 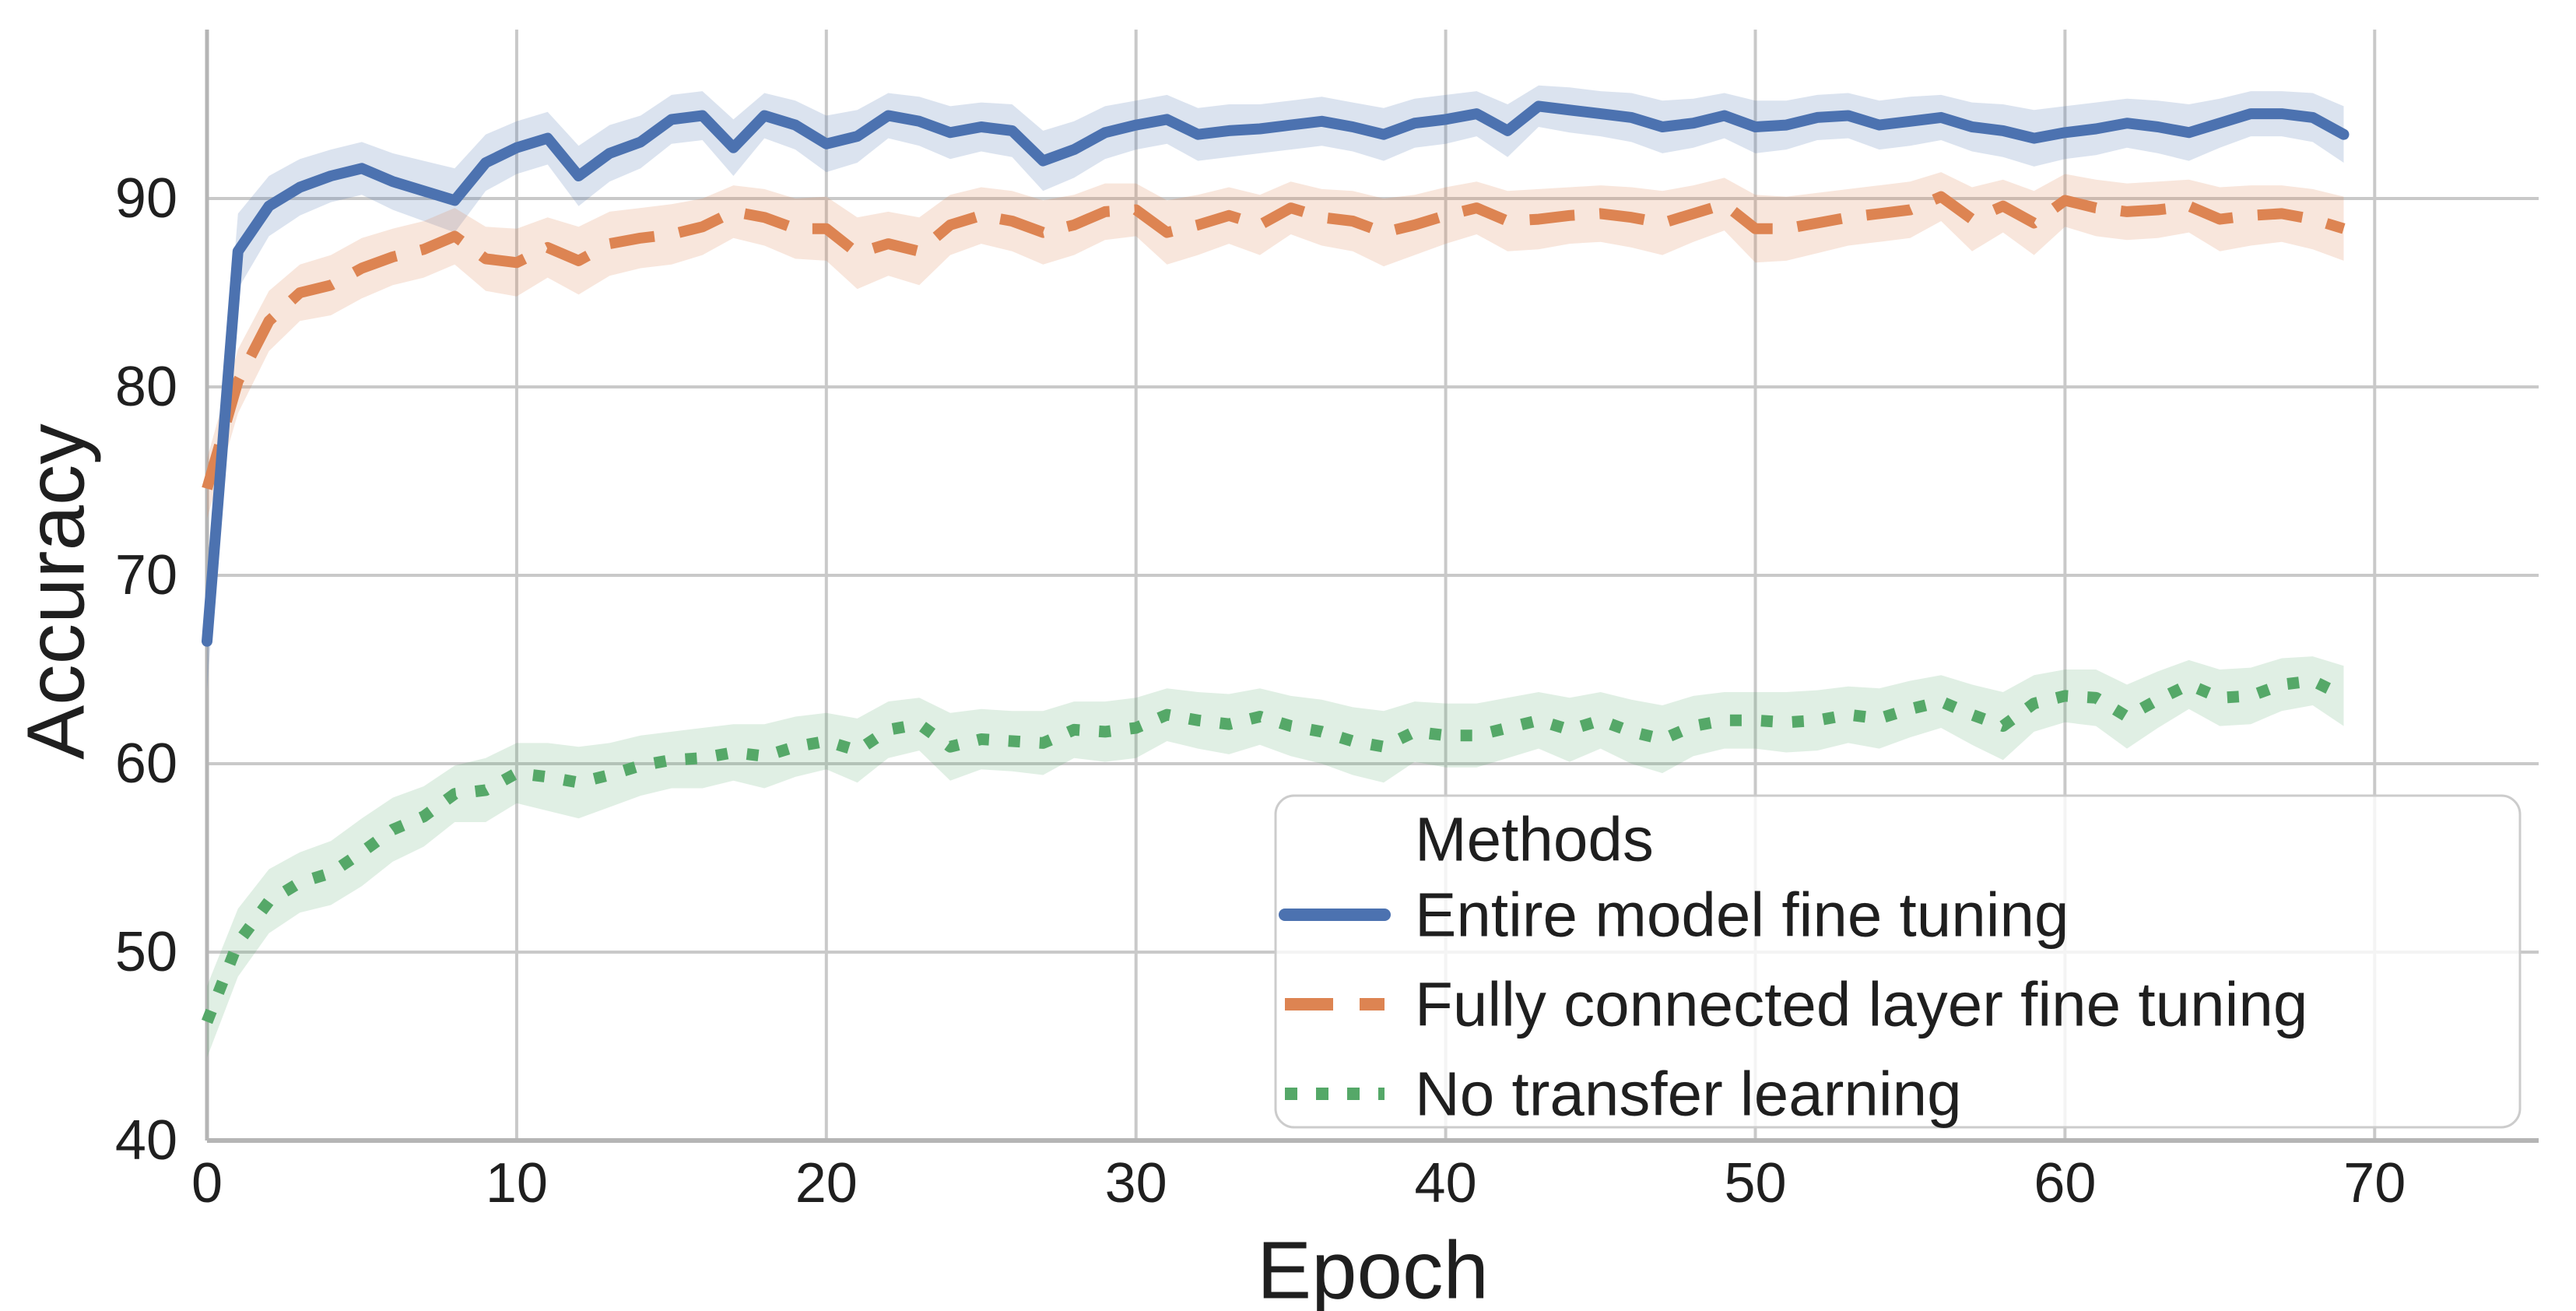 What do you see at coordinates (1298, 1183) in the screenshot?
I see `x-tick-labels: 0 10 20 30 40 50 60 70` at bounding box center [1298, 1183].